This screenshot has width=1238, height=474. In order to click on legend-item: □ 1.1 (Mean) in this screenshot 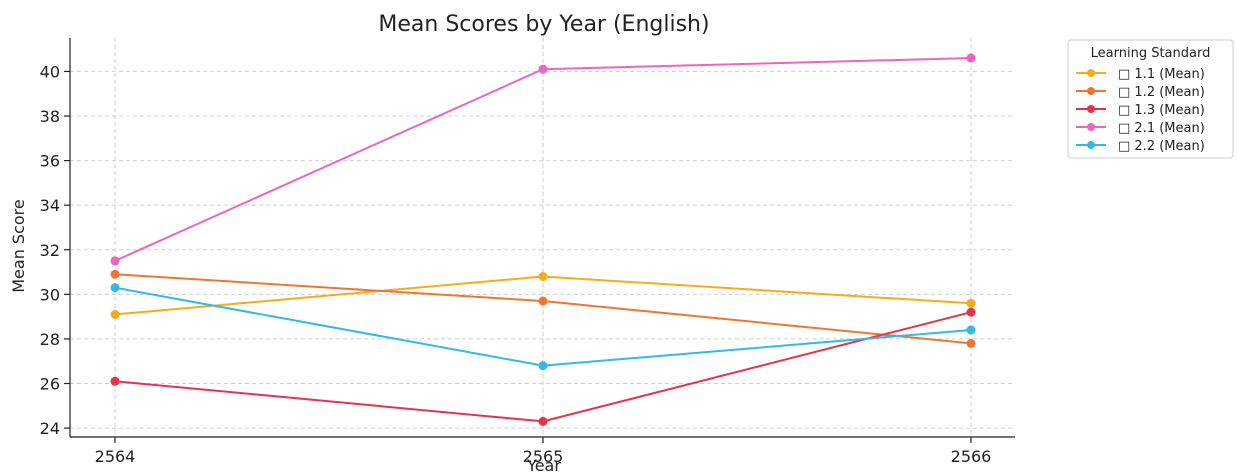, I will do `click(1140, 74)`.